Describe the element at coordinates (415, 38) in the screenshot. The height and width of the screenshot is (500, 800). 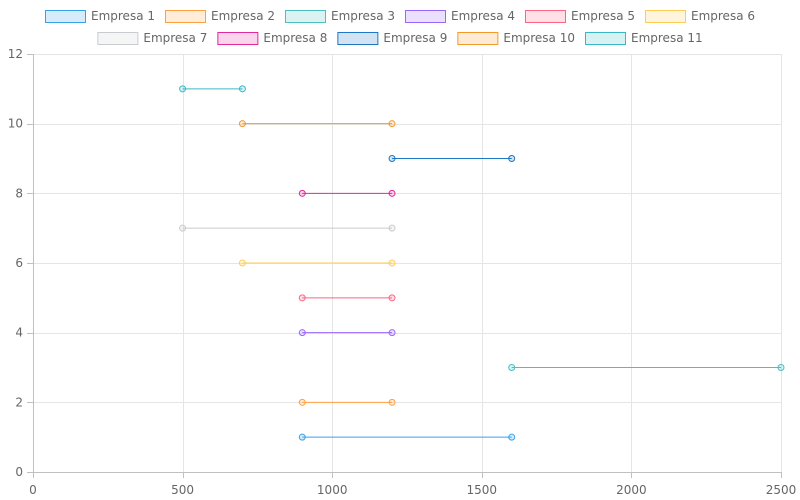
I see `legend-label: Empresa 9` at that location.